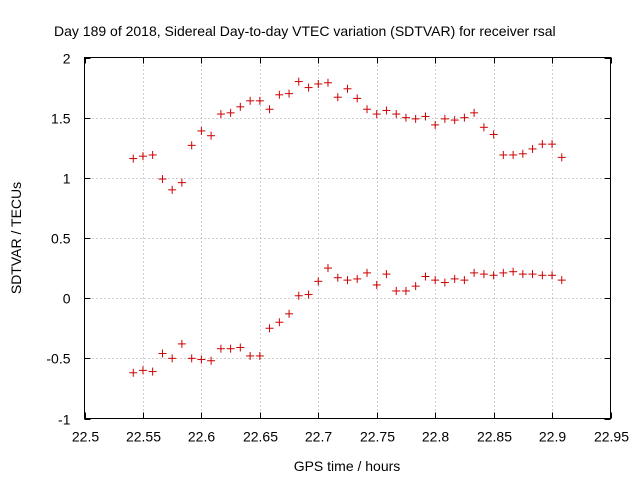 The image size is (640, 480). Describe the element at coordinates (61, 119) in the screenshot. I see `y-tick-label: 1.5` at that location.